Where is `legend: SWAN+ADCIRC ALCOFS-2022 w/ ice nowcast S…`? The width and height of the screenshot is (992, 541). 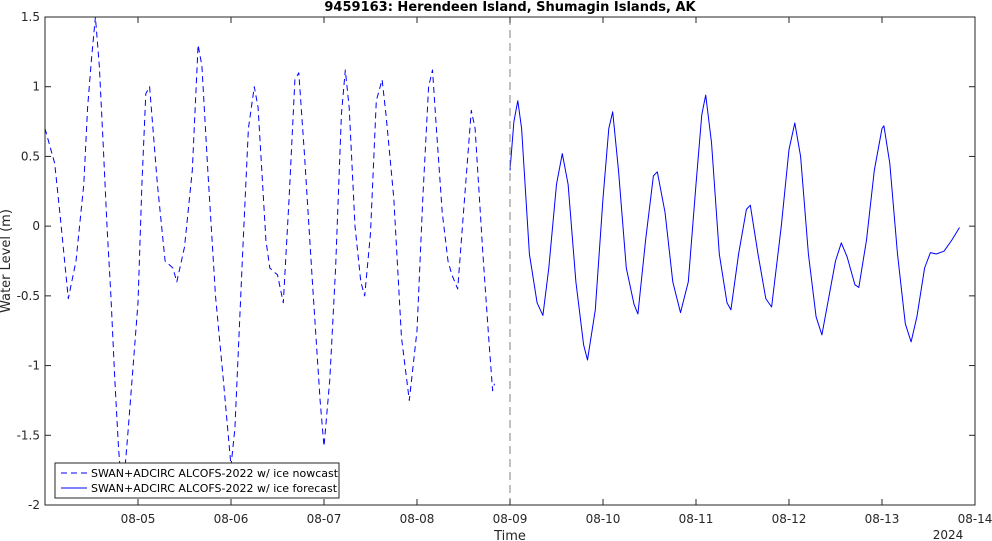
legend: SWAN+ADCIRC ALCOFS-2022 w/ ice nowcast S… is located at coordinates (197, 480).